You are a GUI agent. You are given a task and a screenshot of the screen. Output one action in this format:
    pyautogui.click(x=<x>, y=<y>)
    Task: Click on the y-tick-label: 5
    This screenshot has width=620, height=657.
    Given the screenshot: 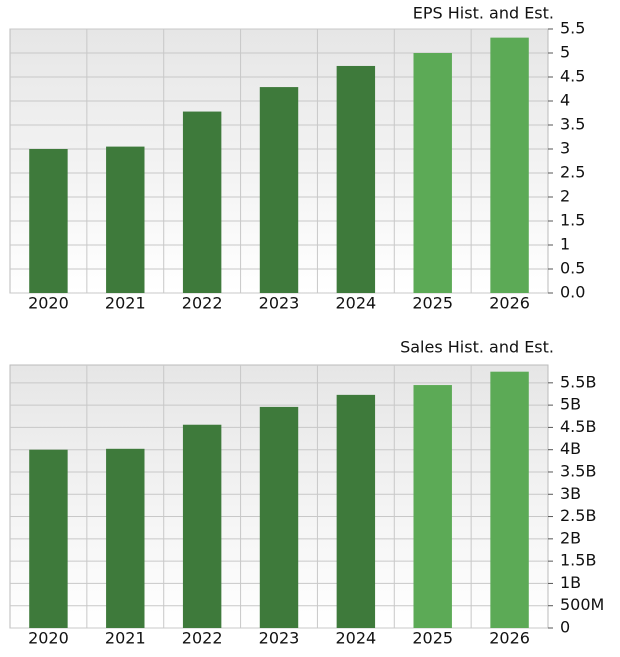 What is the action you would take?
    pyautogui.click(x=565, y=52)
    